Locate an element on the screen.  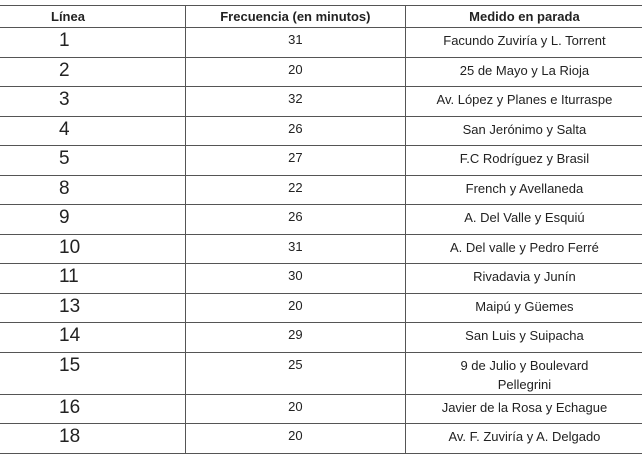
frequency-cell: 25 is located at coordinates (295, 373).